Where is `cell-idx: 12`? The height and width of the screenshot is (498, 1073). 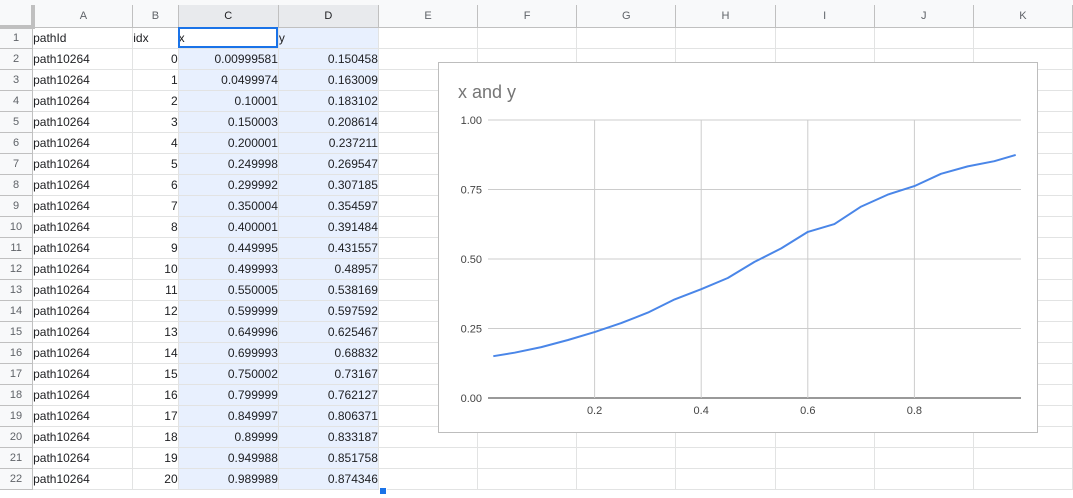
cell-idx: 12 is located at coordinates (155, 311).